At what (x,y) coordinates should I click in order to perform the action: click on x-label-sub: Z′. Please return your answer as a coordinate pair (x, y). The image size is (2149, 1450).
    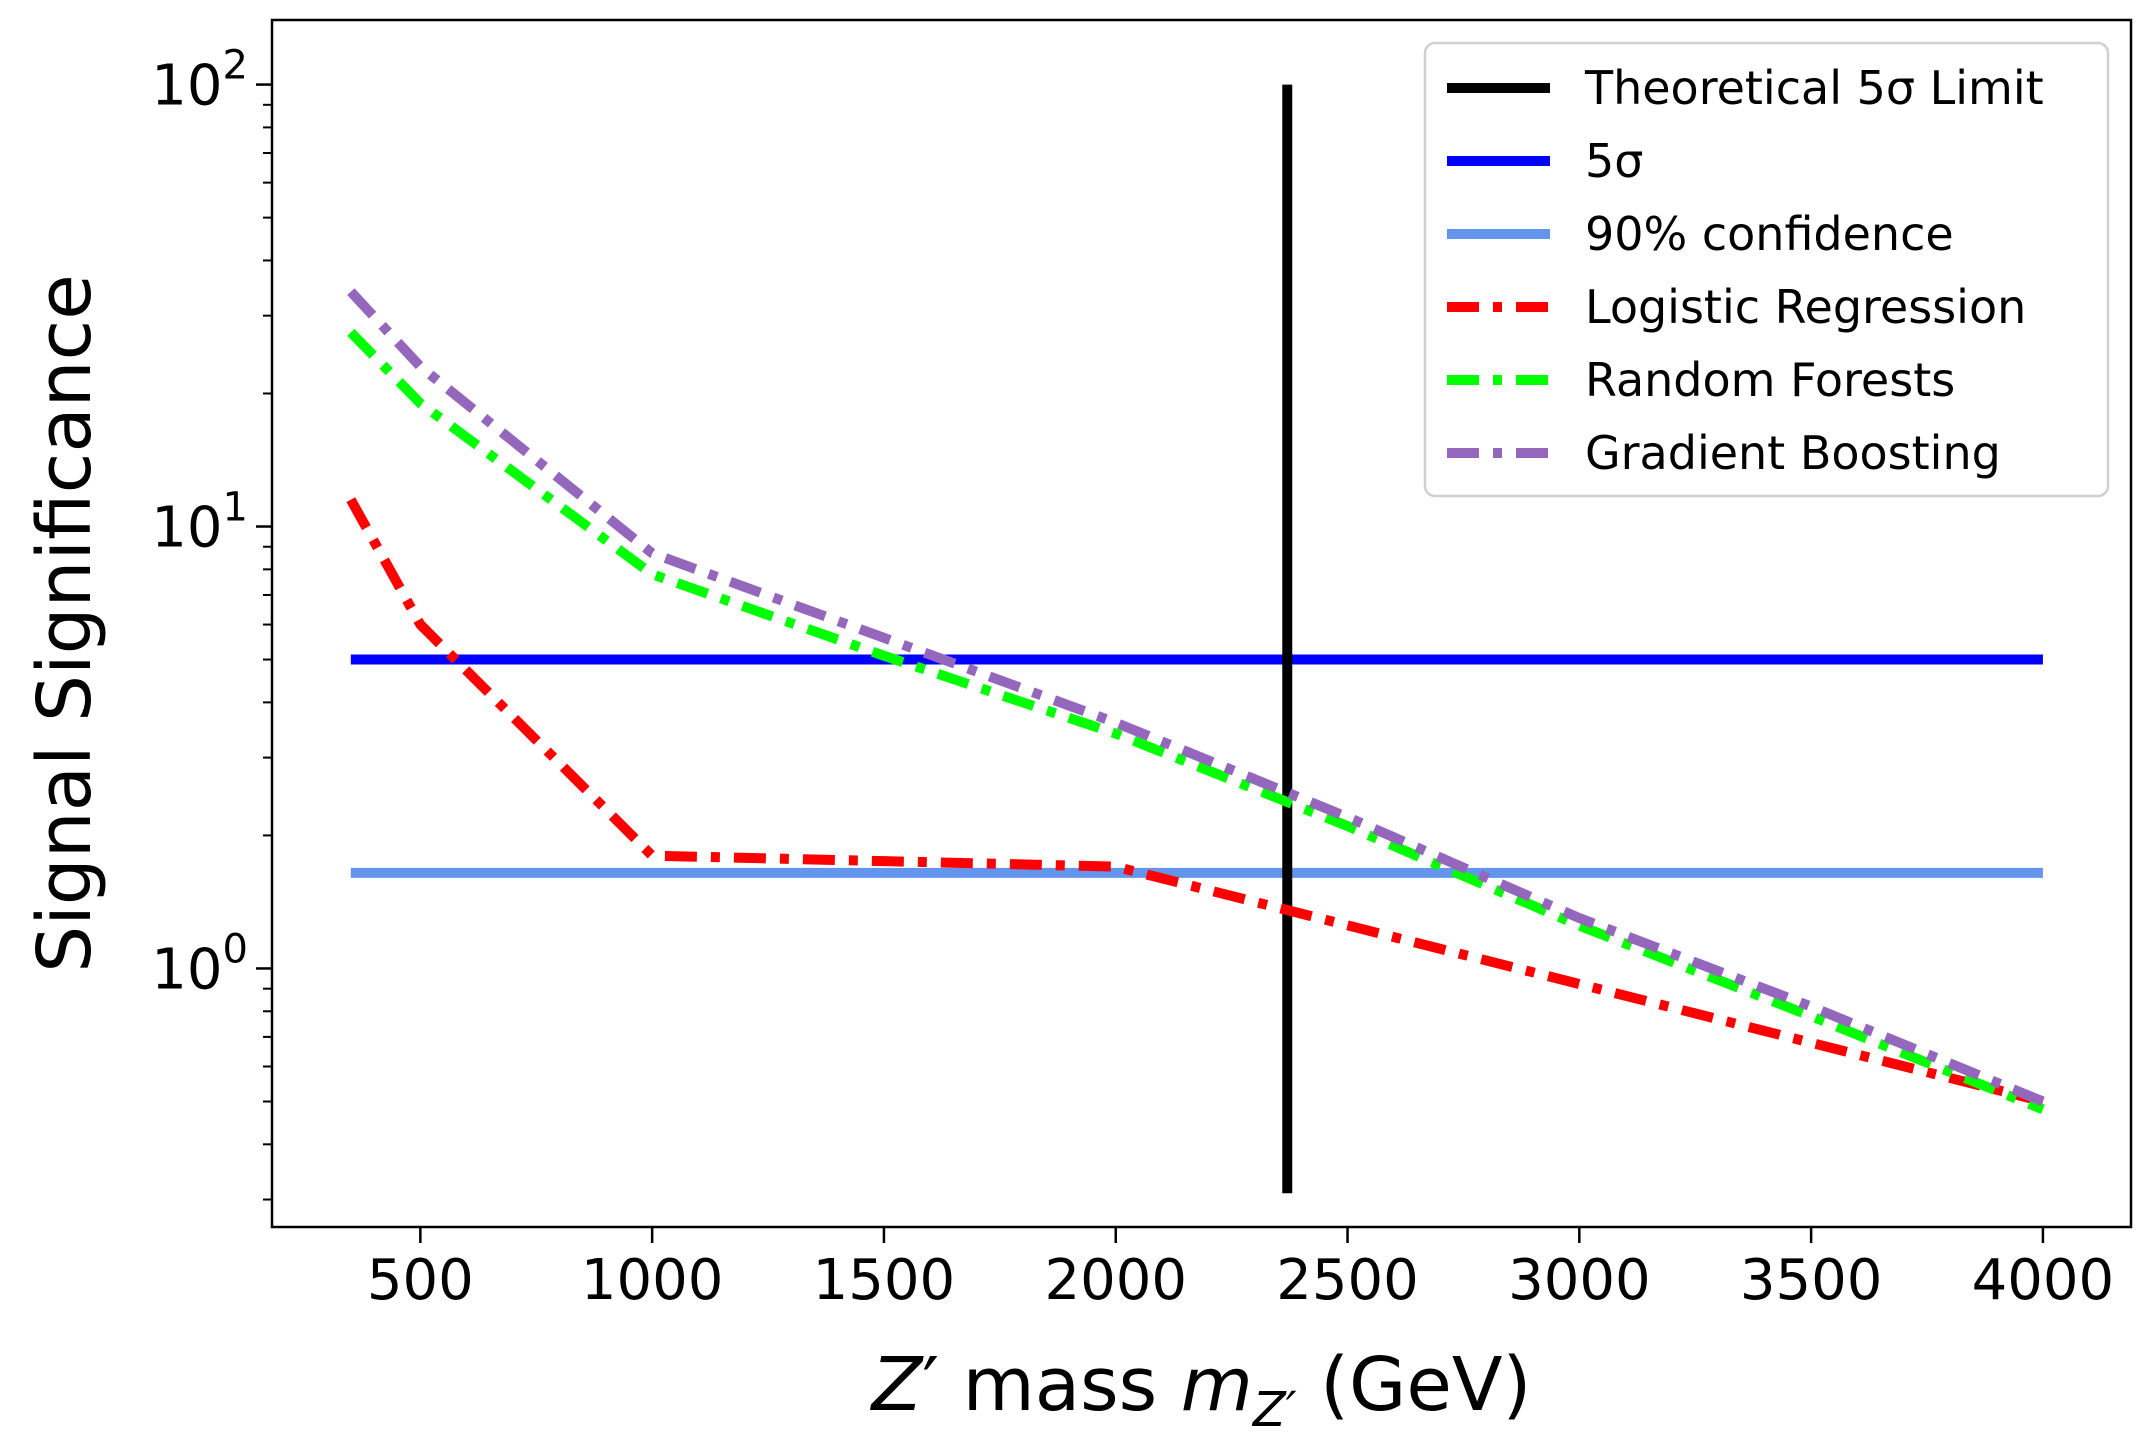
    Looking at the image, I should click on (1274, 1410).